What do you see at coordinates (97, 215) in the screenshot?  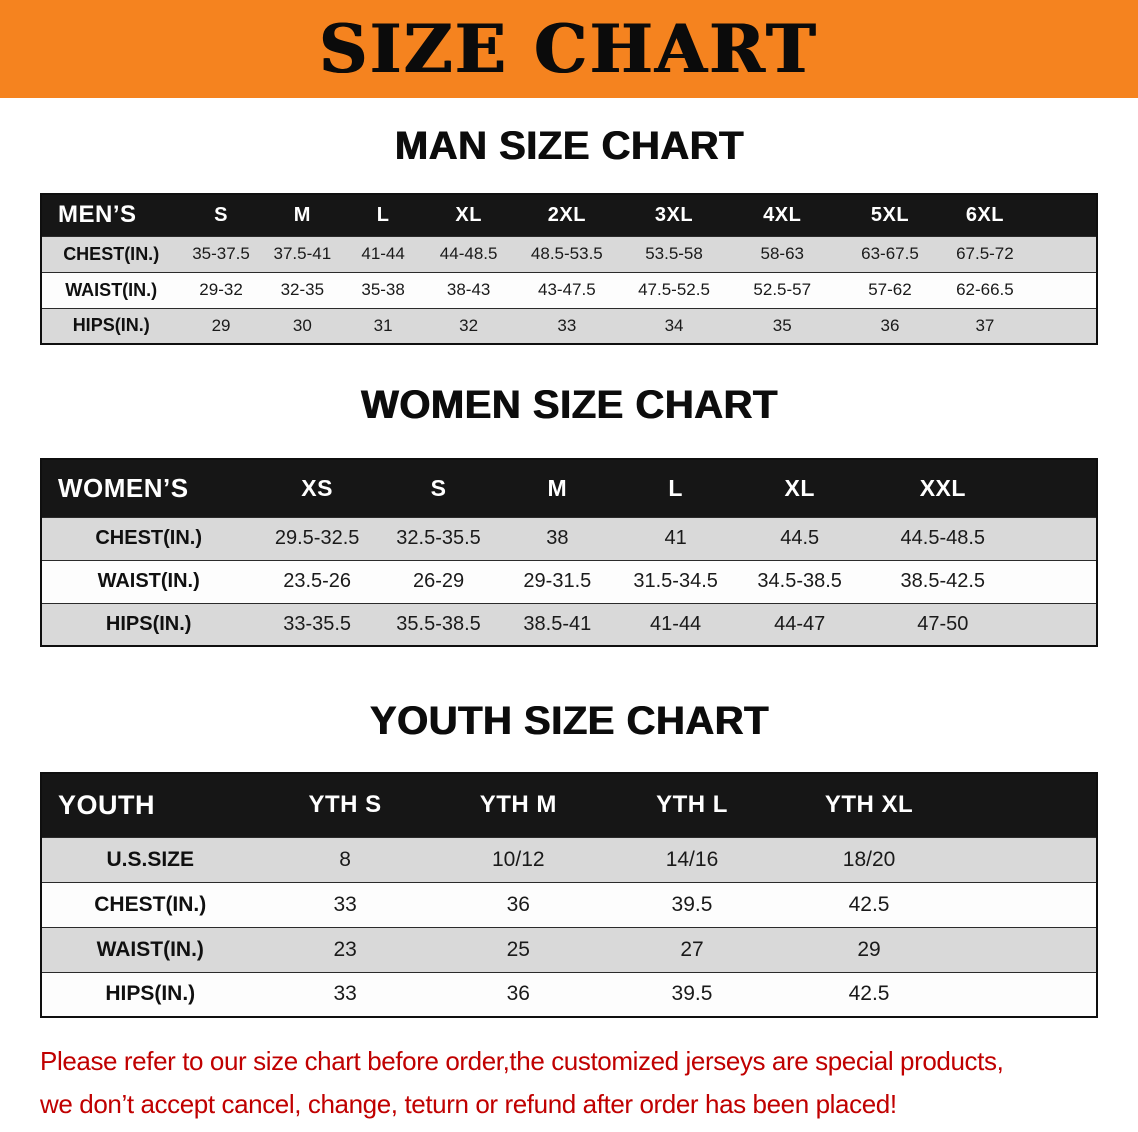 I see `table-title-cell: MEN’S` at bounding box center [97, 215].